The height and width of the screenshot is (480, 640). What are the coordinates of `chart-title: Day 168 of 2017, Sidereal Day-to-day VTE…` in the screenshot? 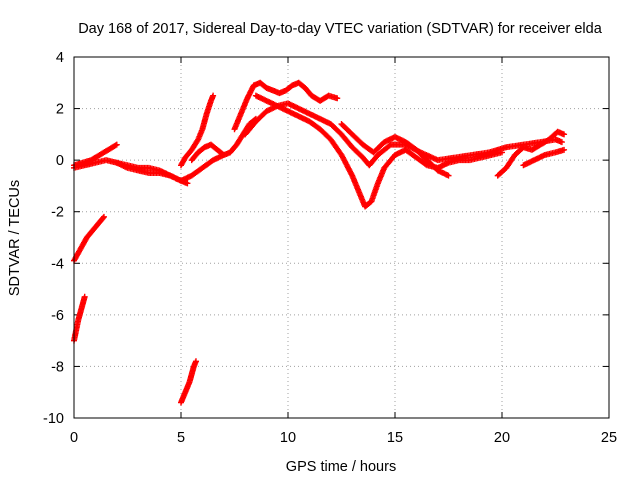 It's located at (340, 29).